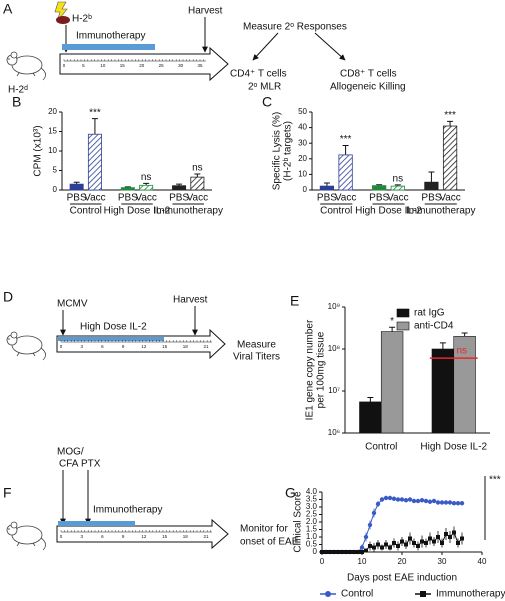  What do you see at coordinates (470, 594) in the screenshot?
I see `legend-label: Immunotherapy` at bounding box center [470, 594].